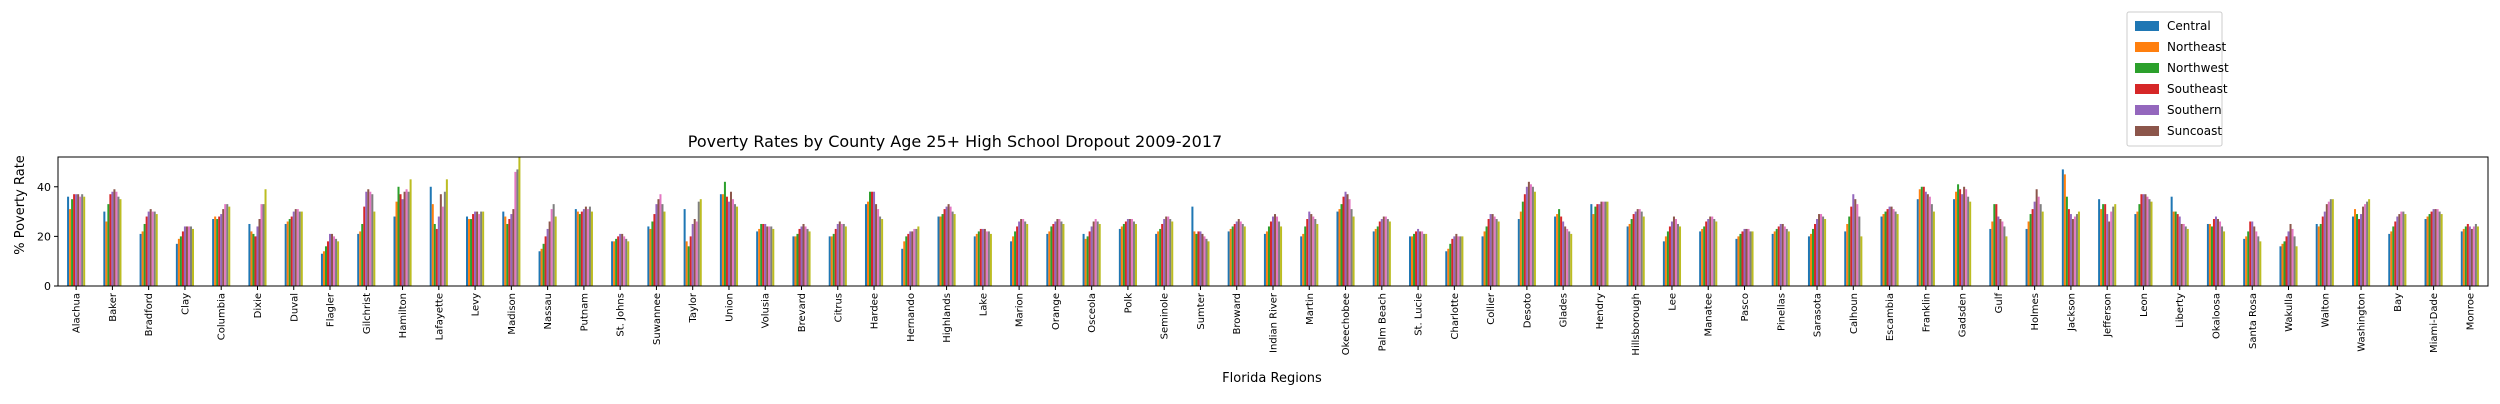 The height and width of the screenshot is (404, 2500). Describe the element at coordinates (1745, 307) in the screenshot. I see `x-tick-label: Pasco` at that location.